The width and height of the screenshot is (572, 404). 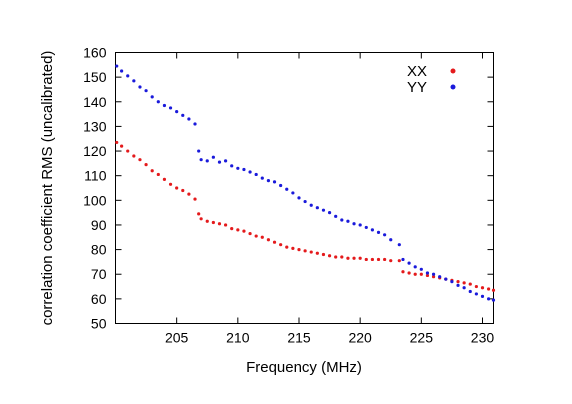 I want to click on y-tick-label: 70, so click(x=99, y=274).